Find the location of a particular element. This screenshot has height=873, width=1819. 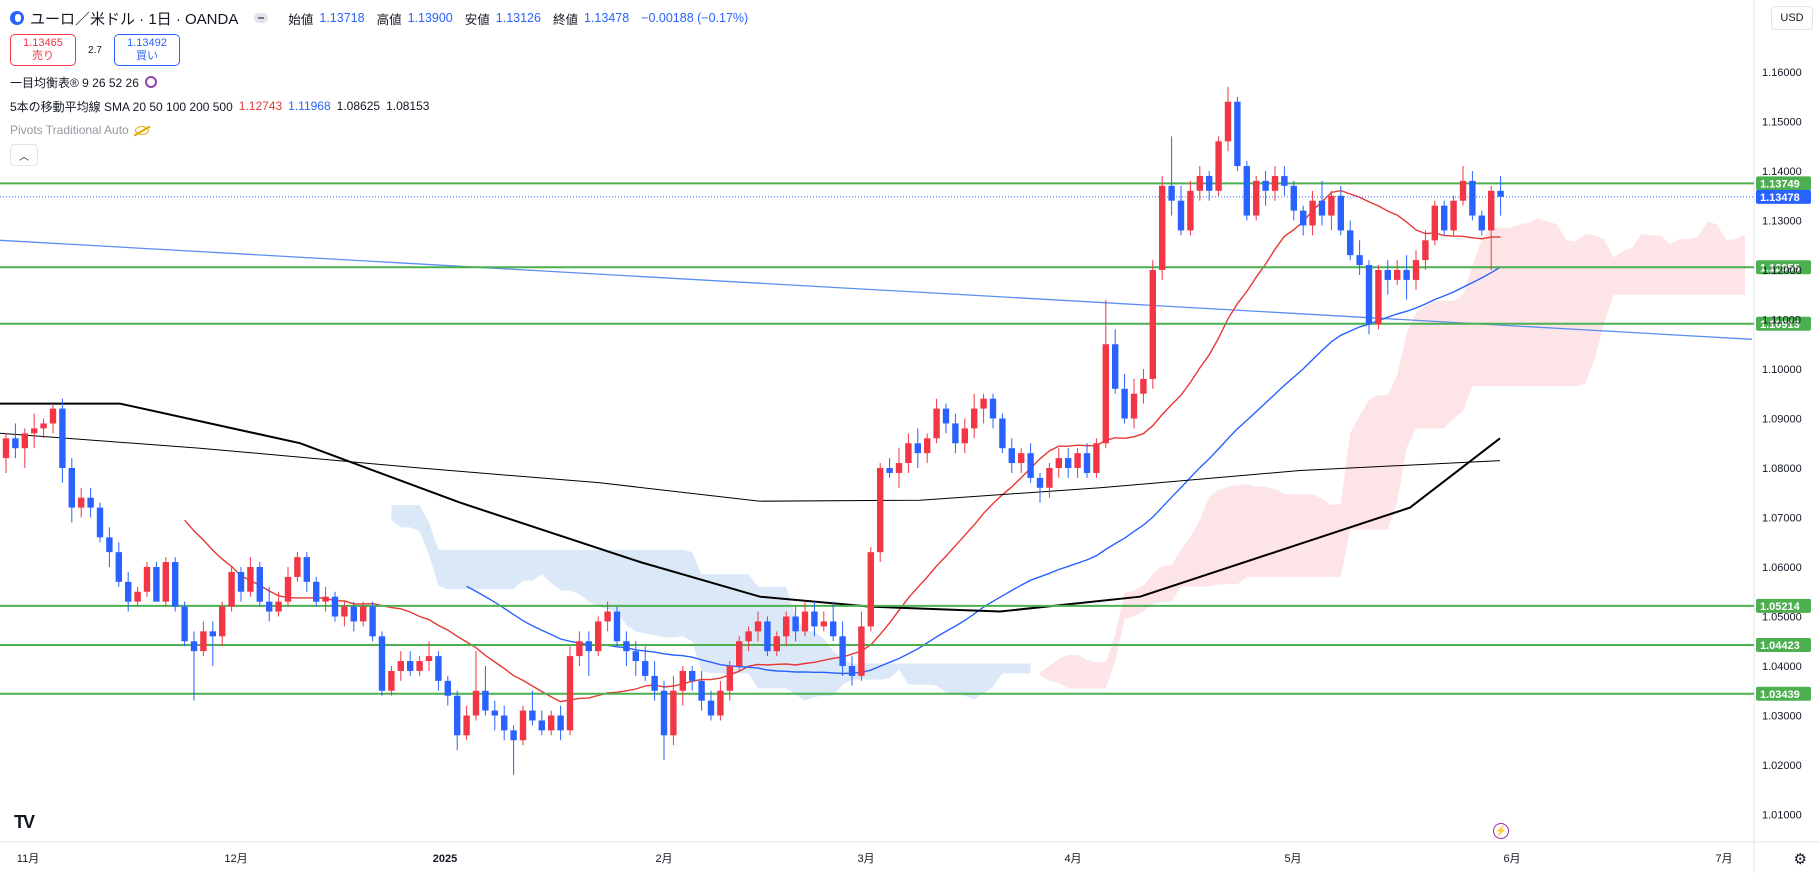

indicator-pivots: Pivots Traditional Auto is located at coordinates (379, 130).